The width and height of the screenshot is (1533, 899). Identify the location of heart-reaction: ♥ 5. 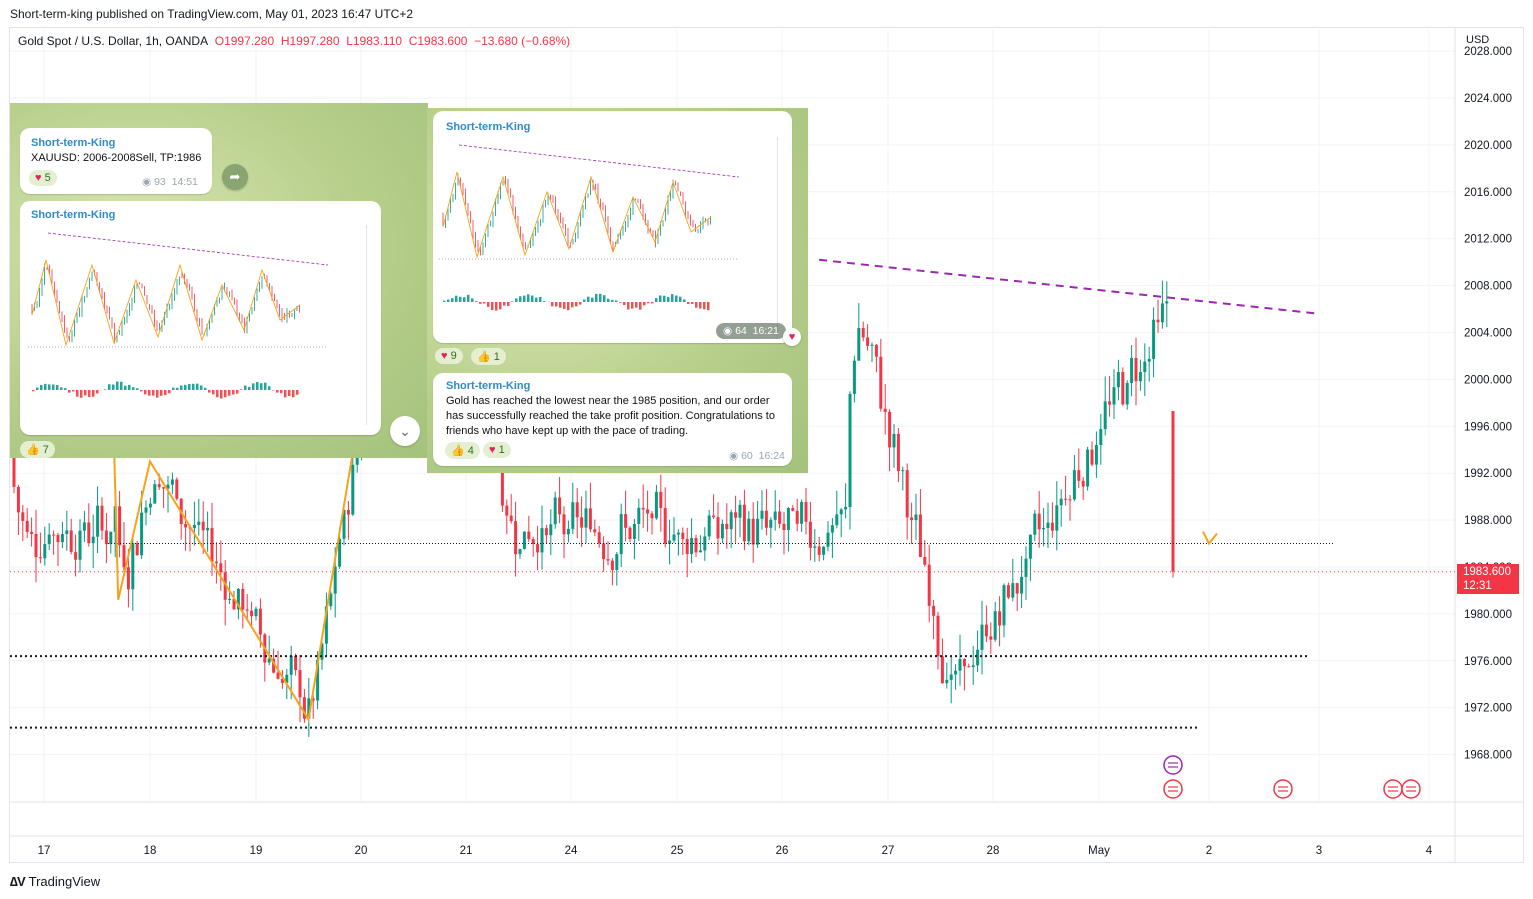
(43, 178).